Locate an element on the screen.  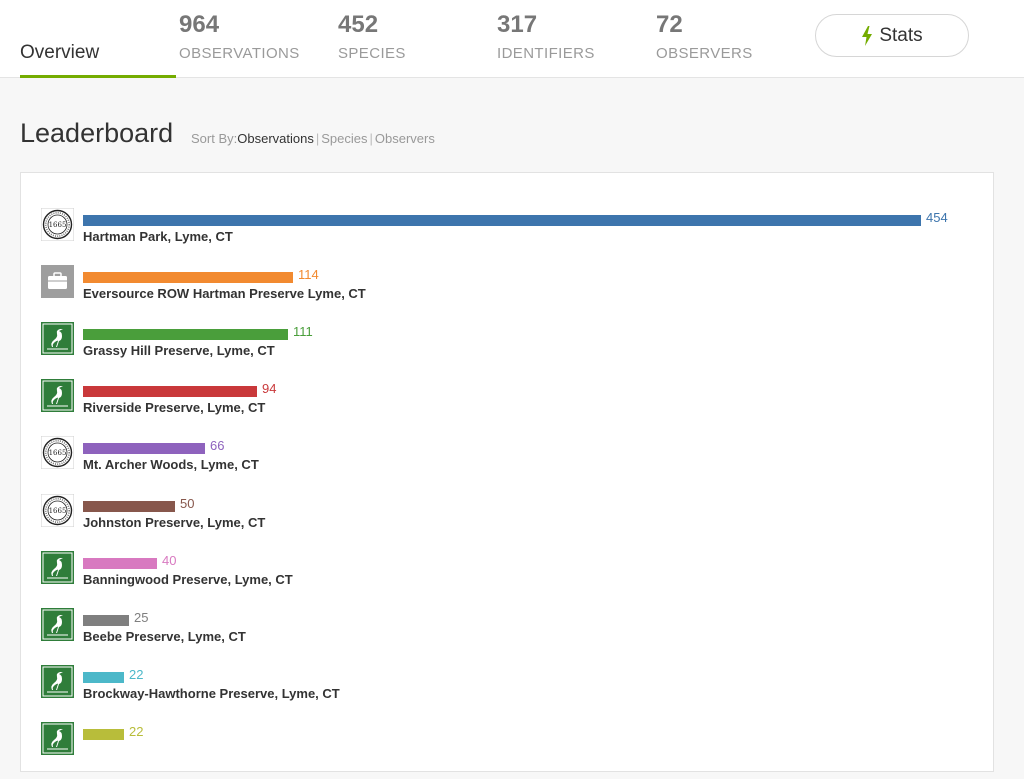
species-label: SPECIES is located at coordinates (372, 53).